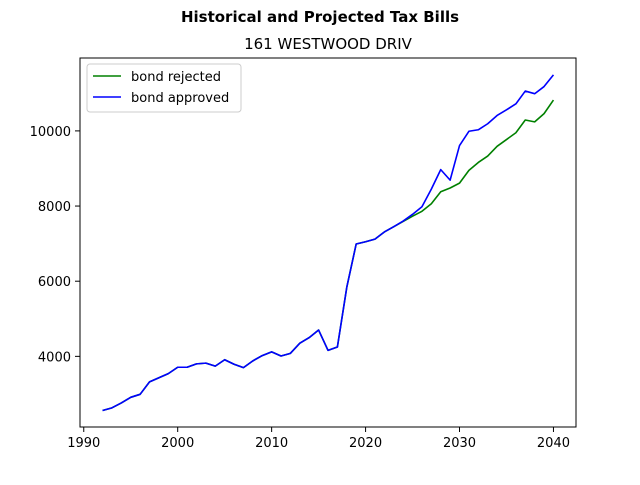 The image size is (640, 485). Describe the element at coordinates (459, 443) in the screenshot. I see `x-tick-label: 2030` at that location.